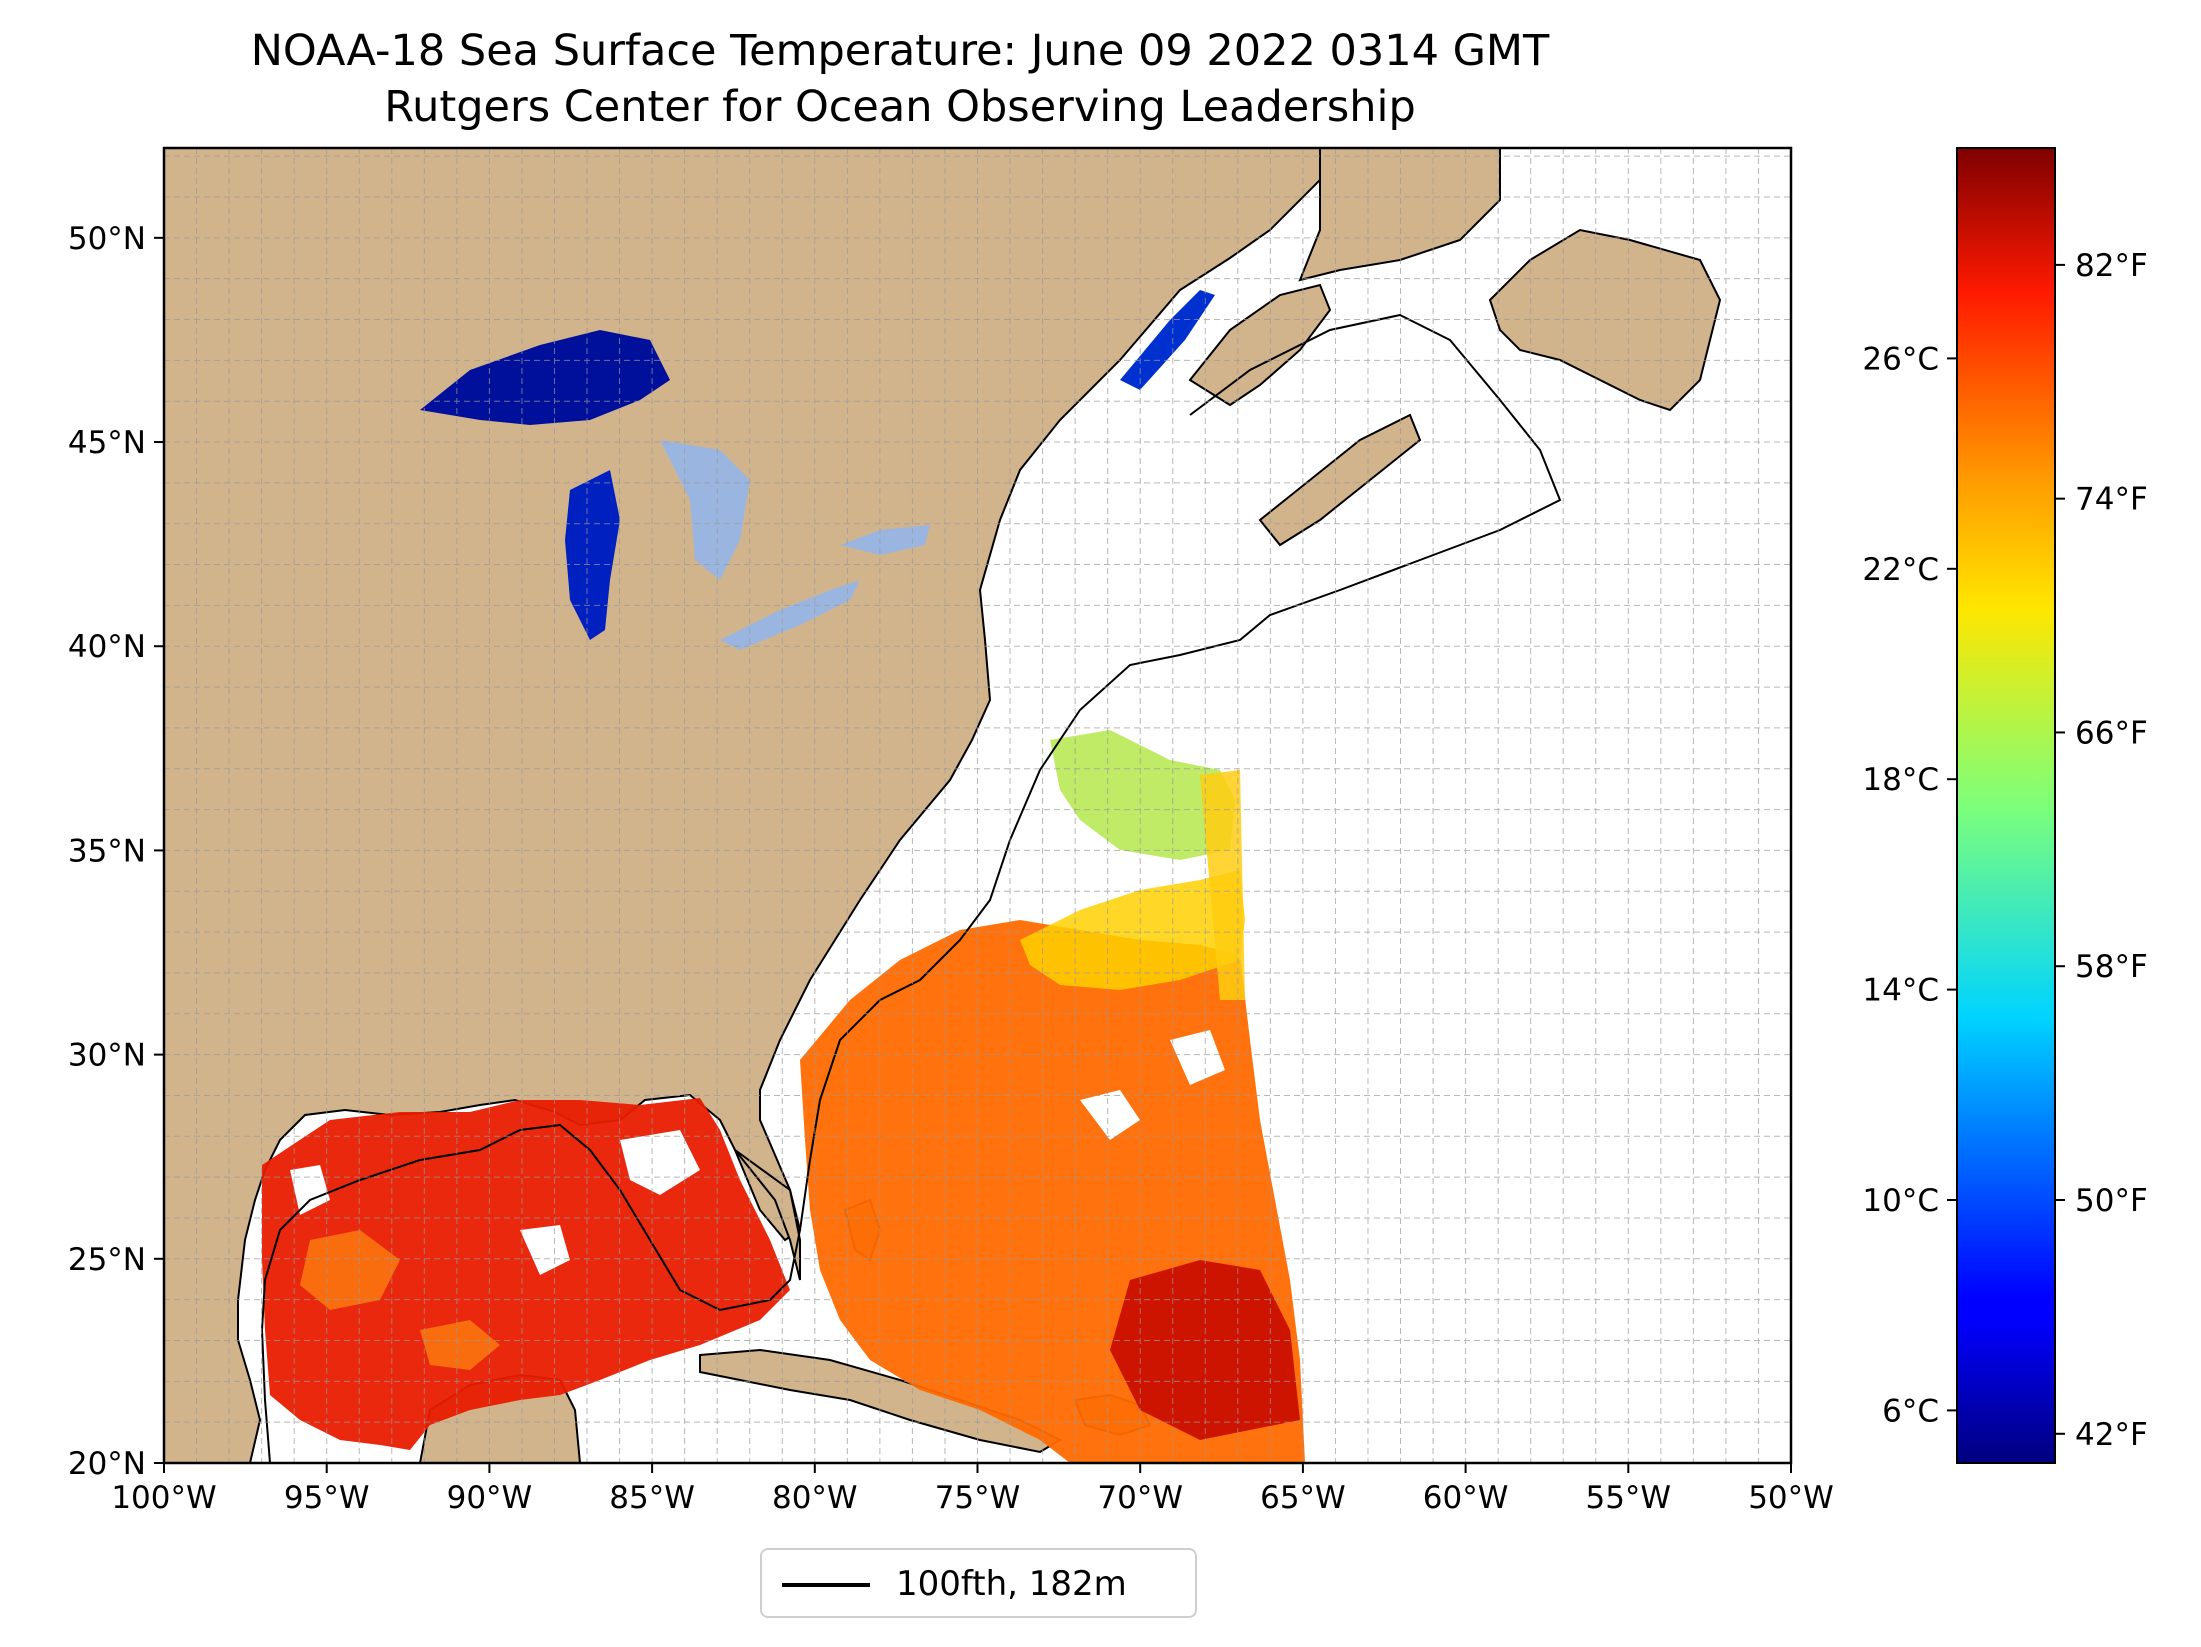 The image size is (2201, 1647). I want to click on sst-atlantic-cloud-gaps, so click(1152, 1085).